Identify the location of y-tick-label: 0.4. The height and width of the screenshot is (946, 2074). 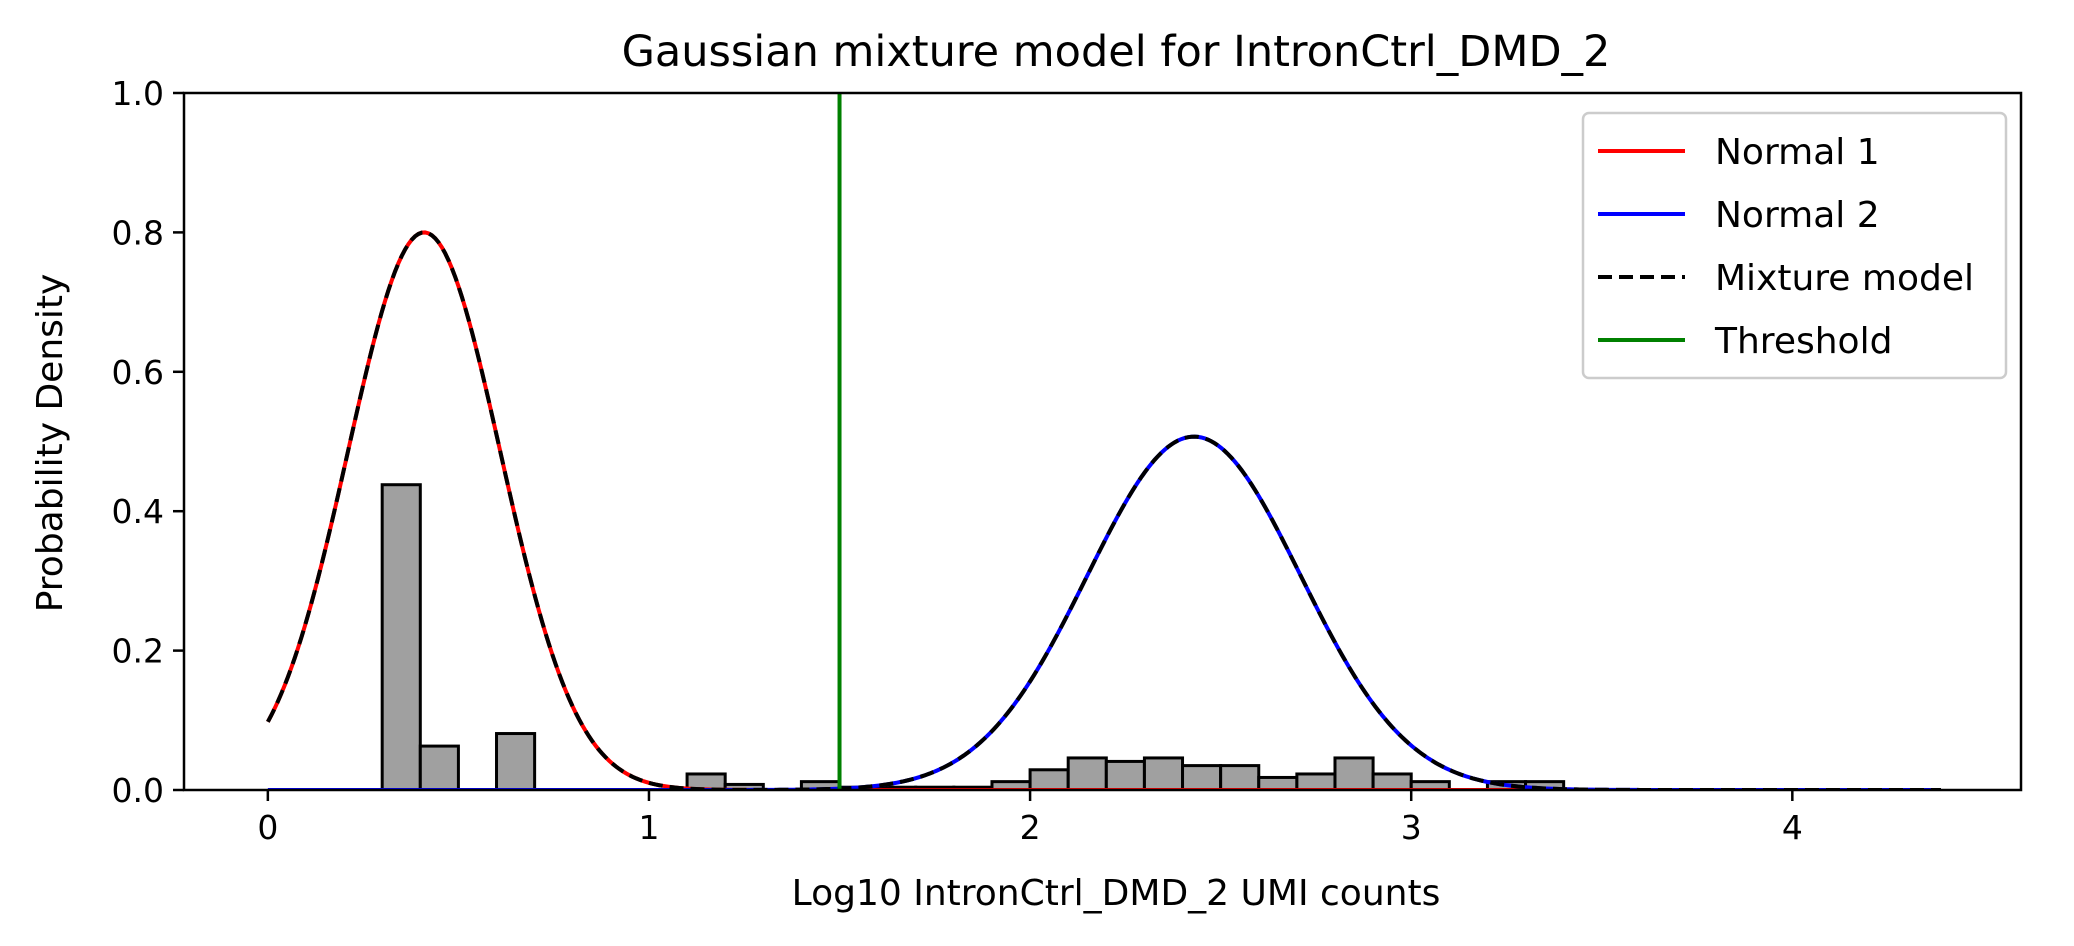
(138, 511).